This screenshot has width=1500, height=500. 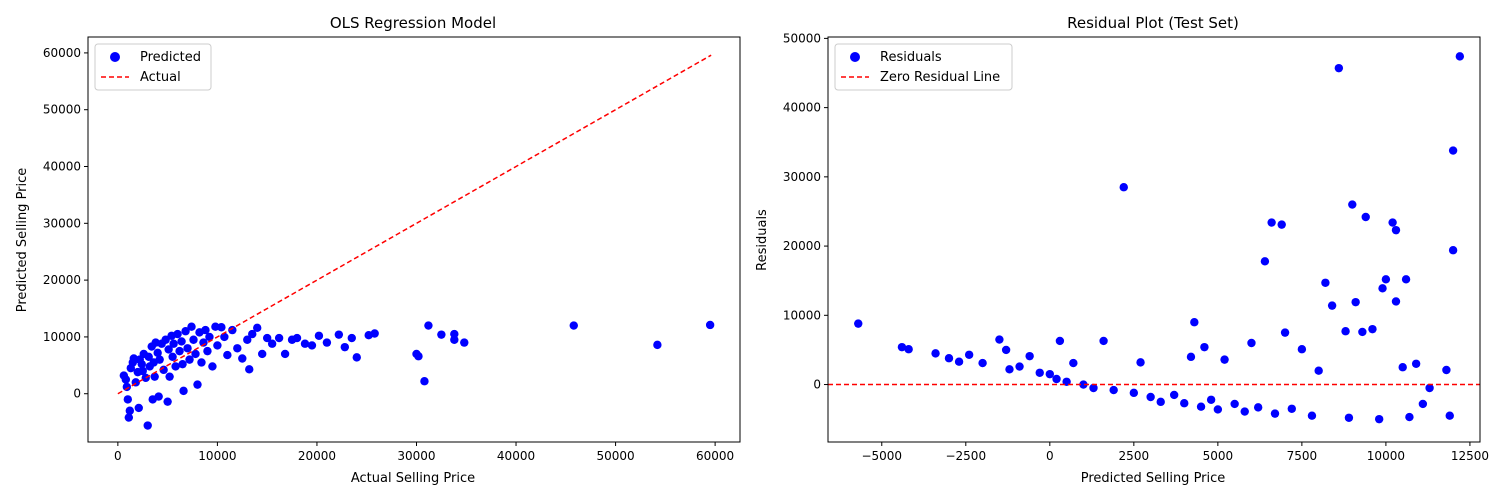 What do you see at coordinates (805, 211) in the screenshot?
I see `y-axis-ticks: 0 10000 20000 30000 40000 50000` at bounding box center [805, 211].